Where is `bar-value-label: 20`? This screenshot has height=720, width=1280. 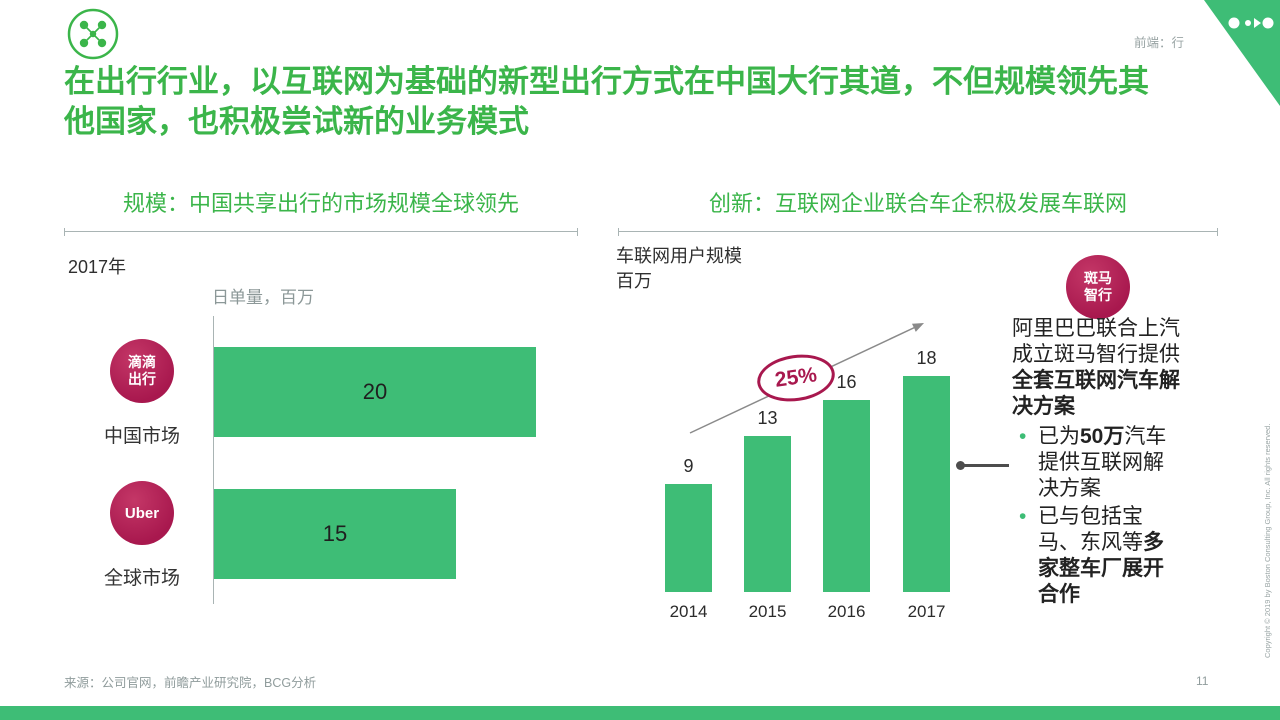
bar-value-label: 20 is located at coordinates (375, 391).